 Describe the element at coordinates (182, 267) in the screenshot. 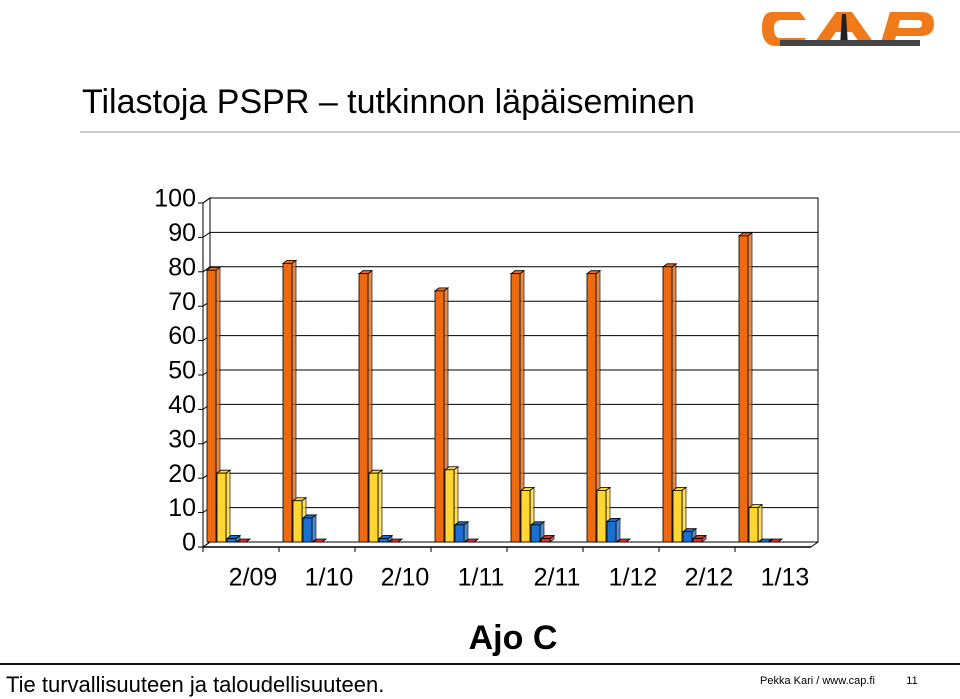

I see `y-tick-label: 80` at that location.